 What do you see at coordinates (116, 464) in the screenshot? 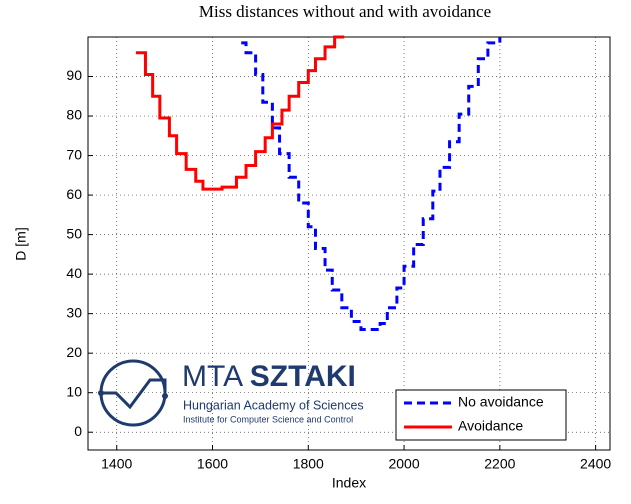
I see `x-tick-label: 1400` at bounding box center [116, 464].